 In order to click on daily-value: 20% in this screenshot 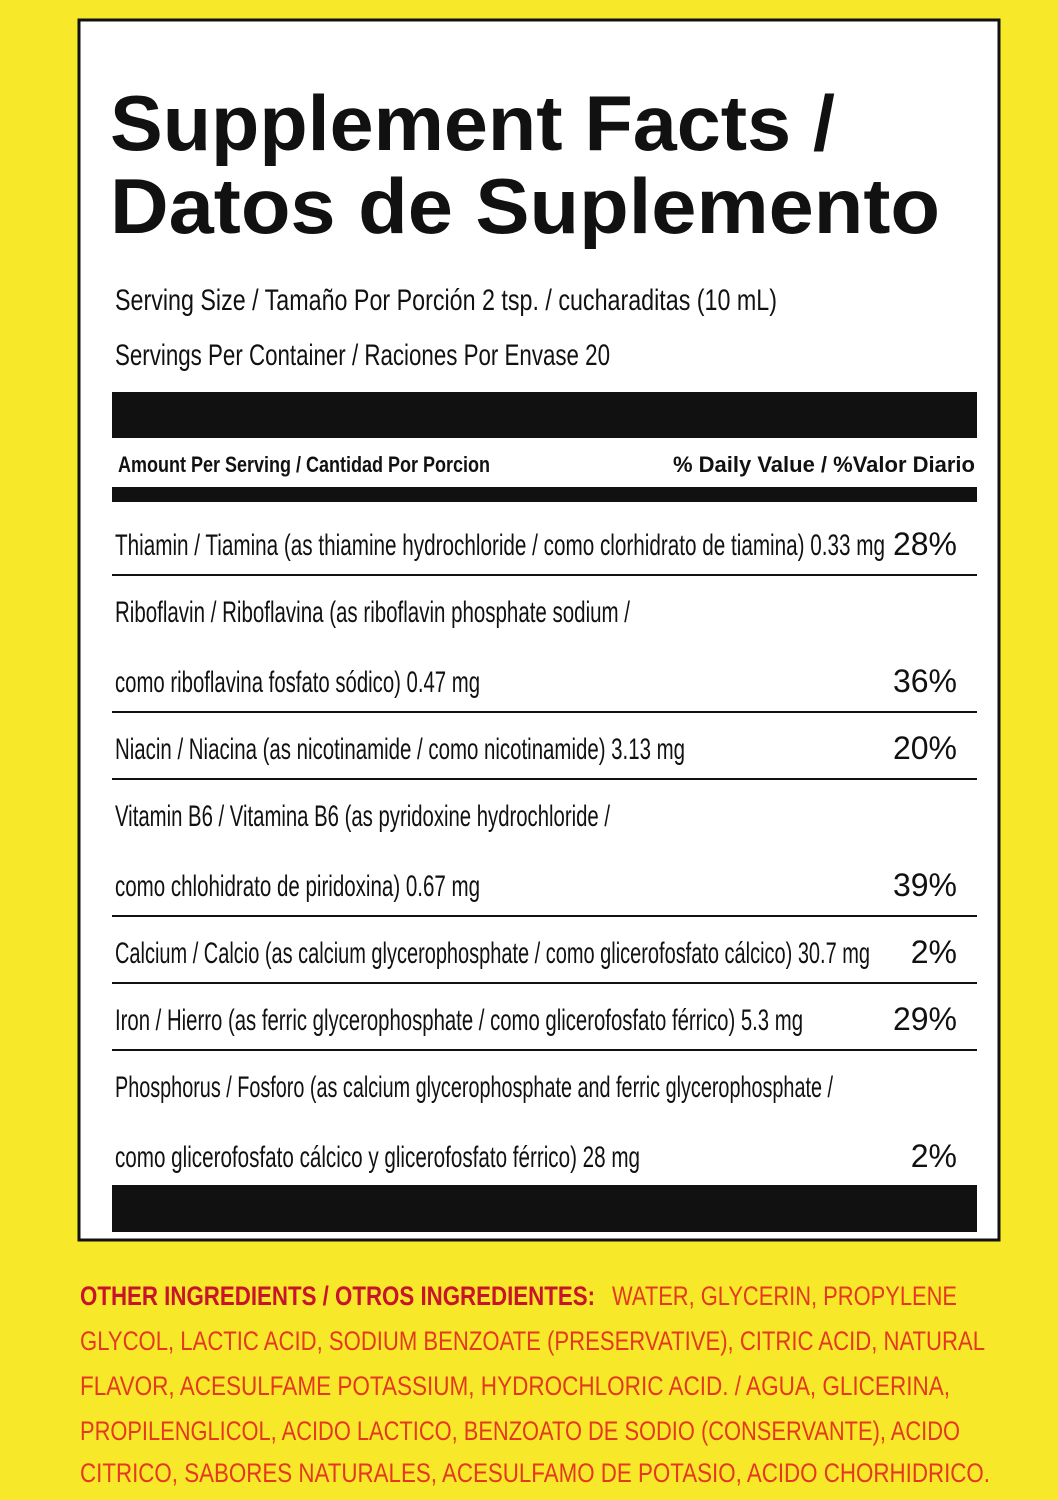, I will do `click(925, 748)`.